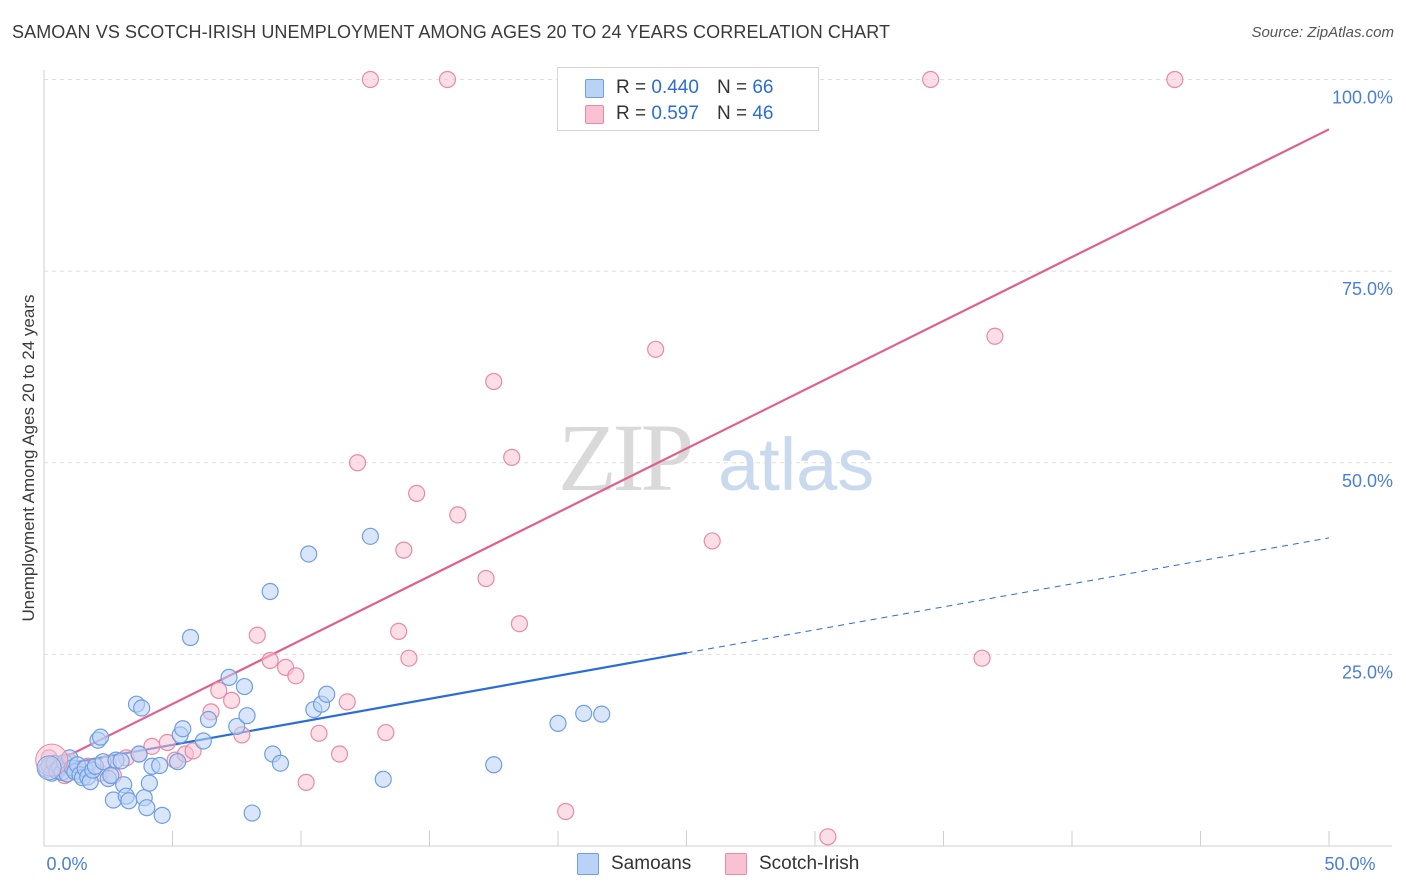  What do you see at coordinates (624, 457) in the screenshot?
I see `watermark-zip: ZIP` at bounding box center [624, 457].